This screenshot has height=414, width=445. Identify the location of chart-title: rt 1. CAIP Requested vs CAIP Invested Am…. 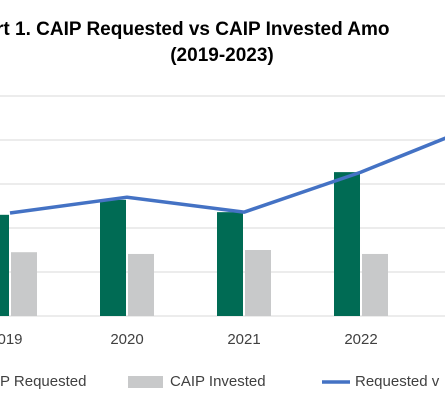
(195, 29).